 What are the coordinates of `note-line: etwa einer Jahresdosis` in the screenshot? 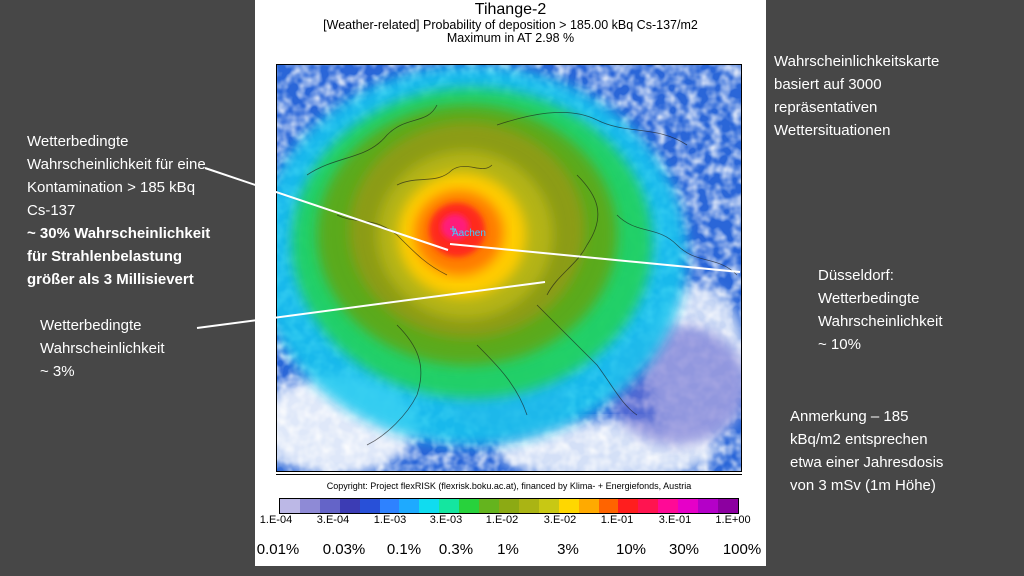 It's located at (867, 462).